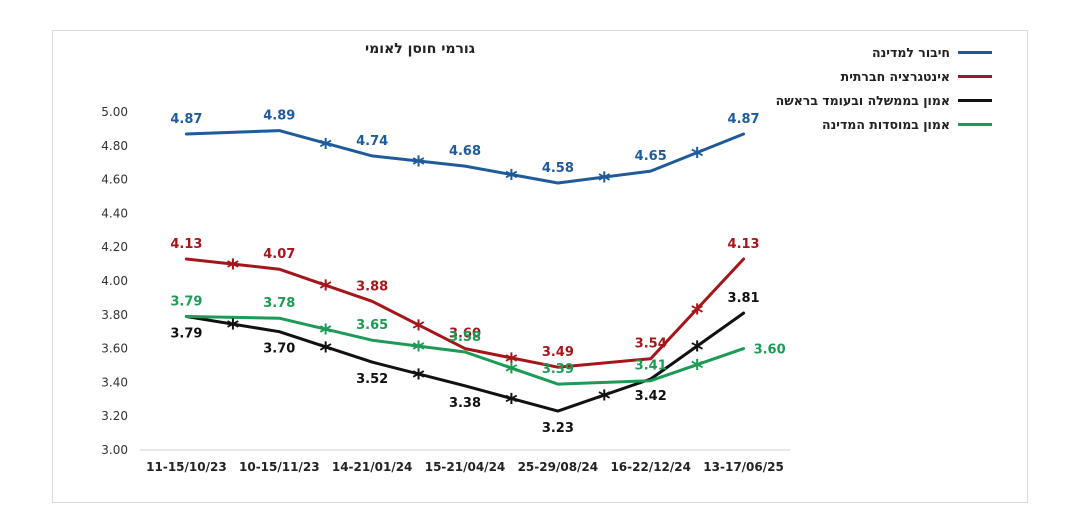 The height and width of the screenshot is (513, 1080). Describe the element at coordinates (279, 349) in the screenshot. I see `data-label: 3.70` at that location.